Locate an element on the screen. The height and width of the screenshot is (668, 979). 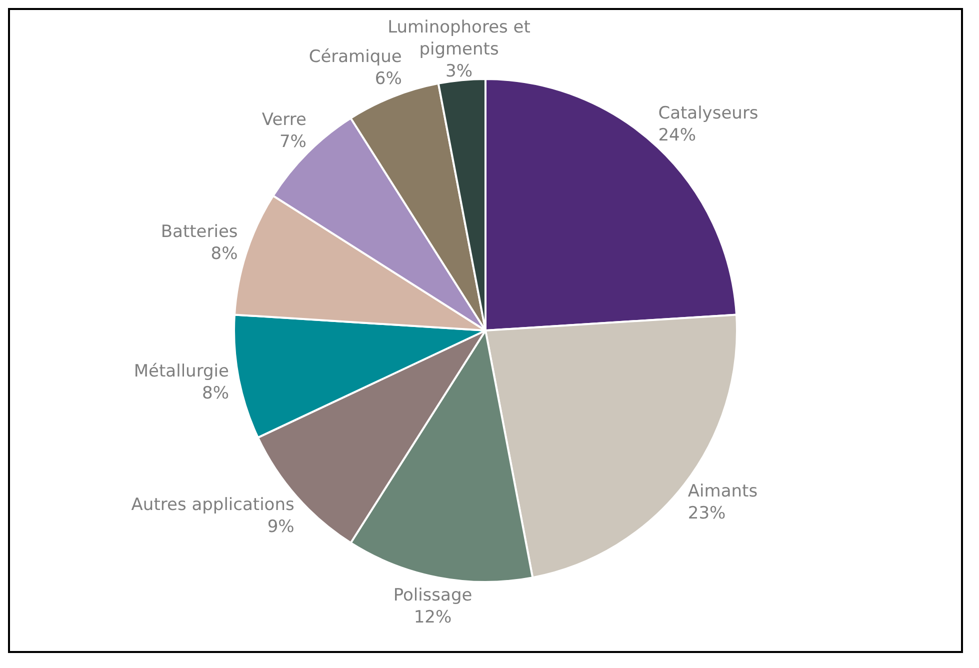
slice-label: Métallurgie is located at coordinates (181, 372).